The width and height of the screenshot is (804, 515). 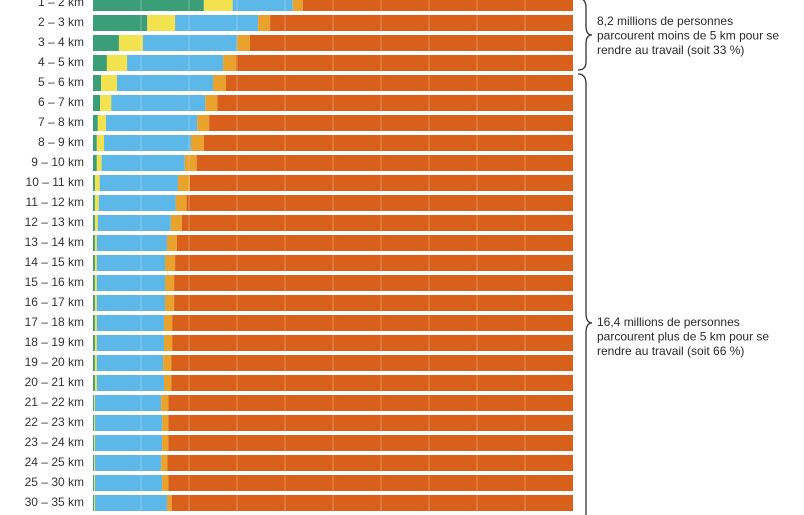 I want to click on y-tick-label: 9 – 10 km, so click(x=57, y=162).